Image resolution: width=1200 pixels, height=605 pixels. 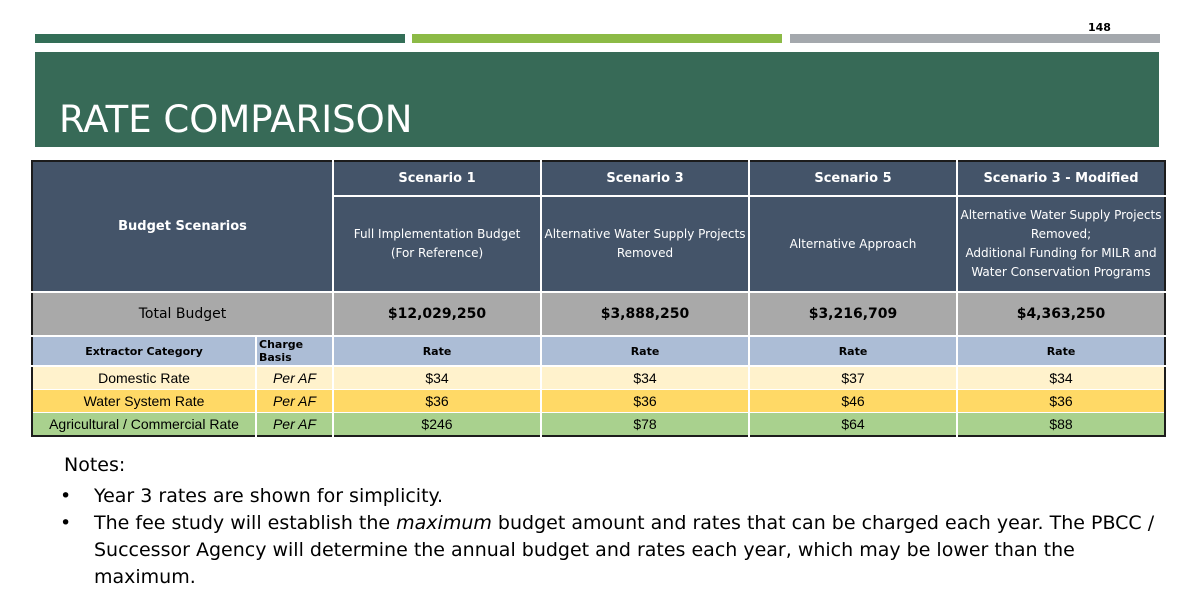 I want to click on category-cell: Water System Rate, so click(x=144, y=401).